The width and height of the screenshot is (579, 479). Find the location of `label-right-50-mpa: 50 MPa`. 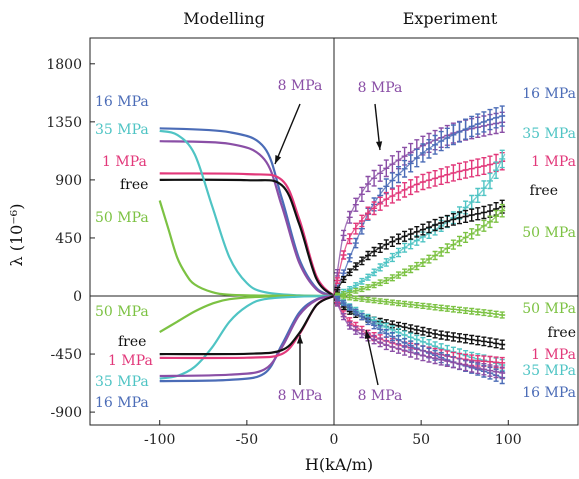

label-right-50-mpa: 50 MPa is located at coordinates (549, 309).